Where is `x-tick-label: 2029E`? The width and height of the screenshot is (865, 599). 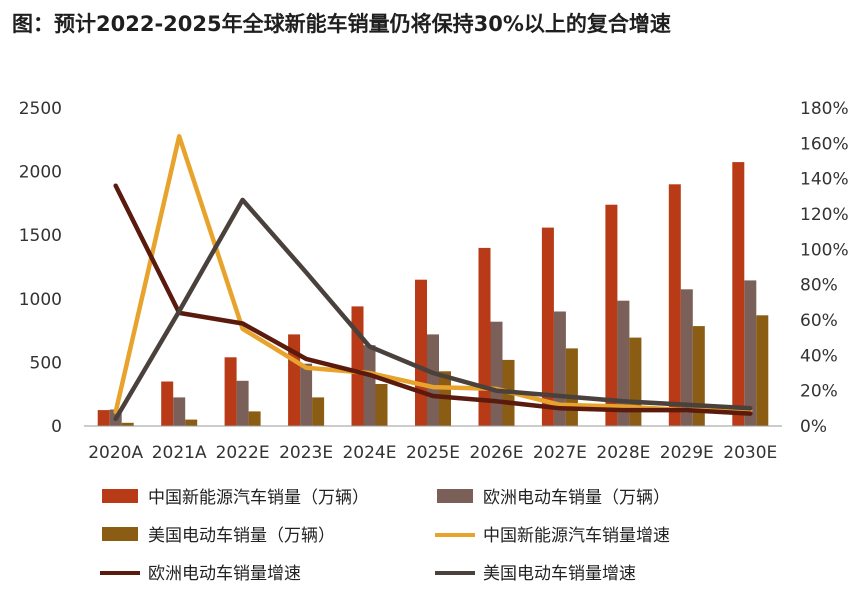
x-tick-label: 2029E is located at coordinates (687, 453).